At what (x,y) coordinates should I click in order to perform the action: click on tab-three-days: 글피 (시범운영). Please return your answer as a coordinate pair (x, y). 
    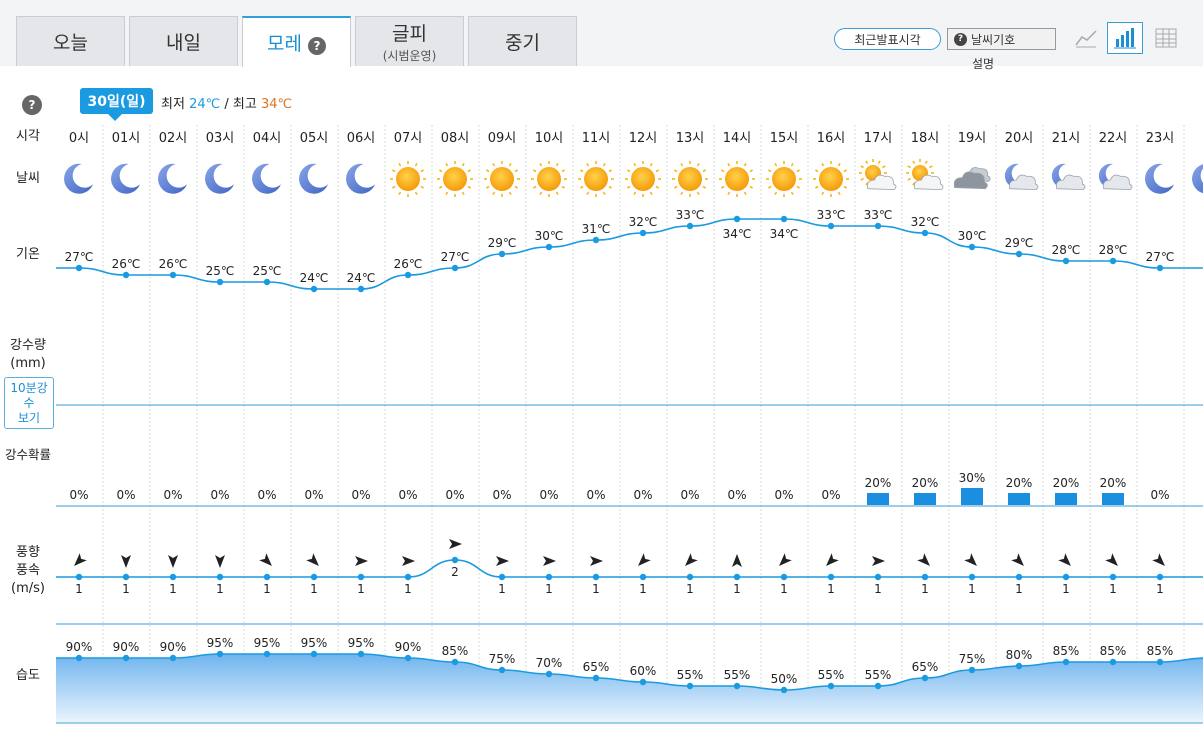
    Looking at the image, I should click on (409, 41).